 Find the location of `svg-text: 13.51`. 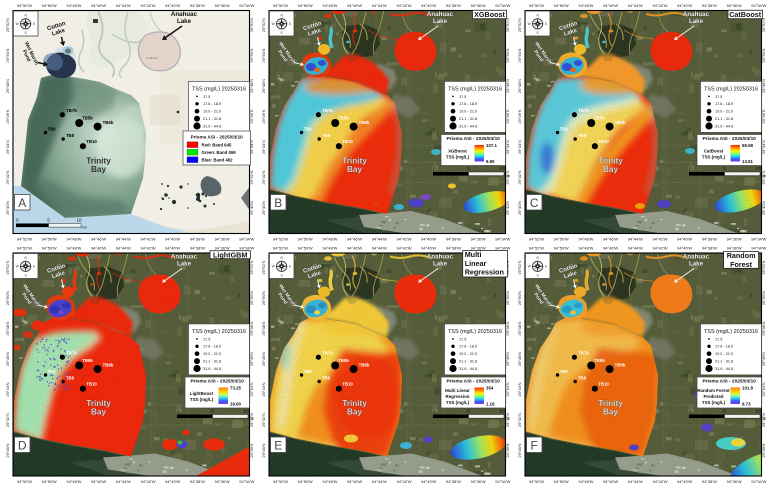

svg-text: 13.51 is located at coordinates (748, 161).